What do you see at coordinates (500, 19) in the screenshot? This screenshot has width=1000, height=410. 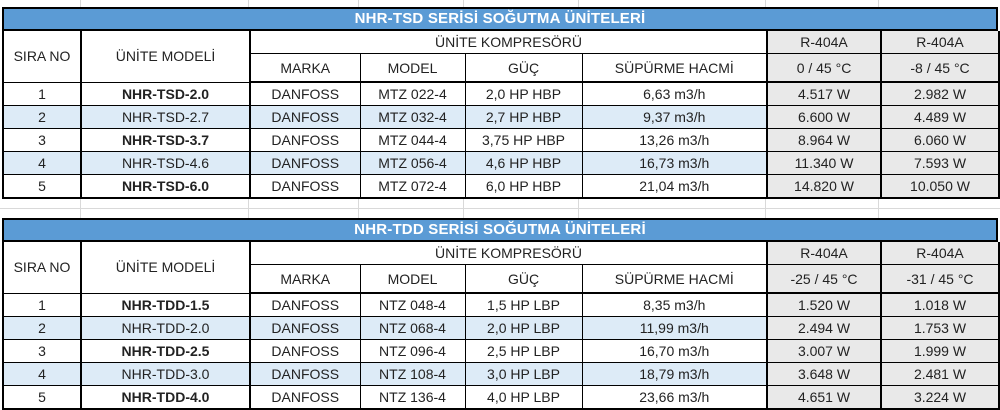 I see `table-title: NHR-TSD SERİSİ SOĞUTMA ÜNİTELERİ` at bounding box center [500, 19].